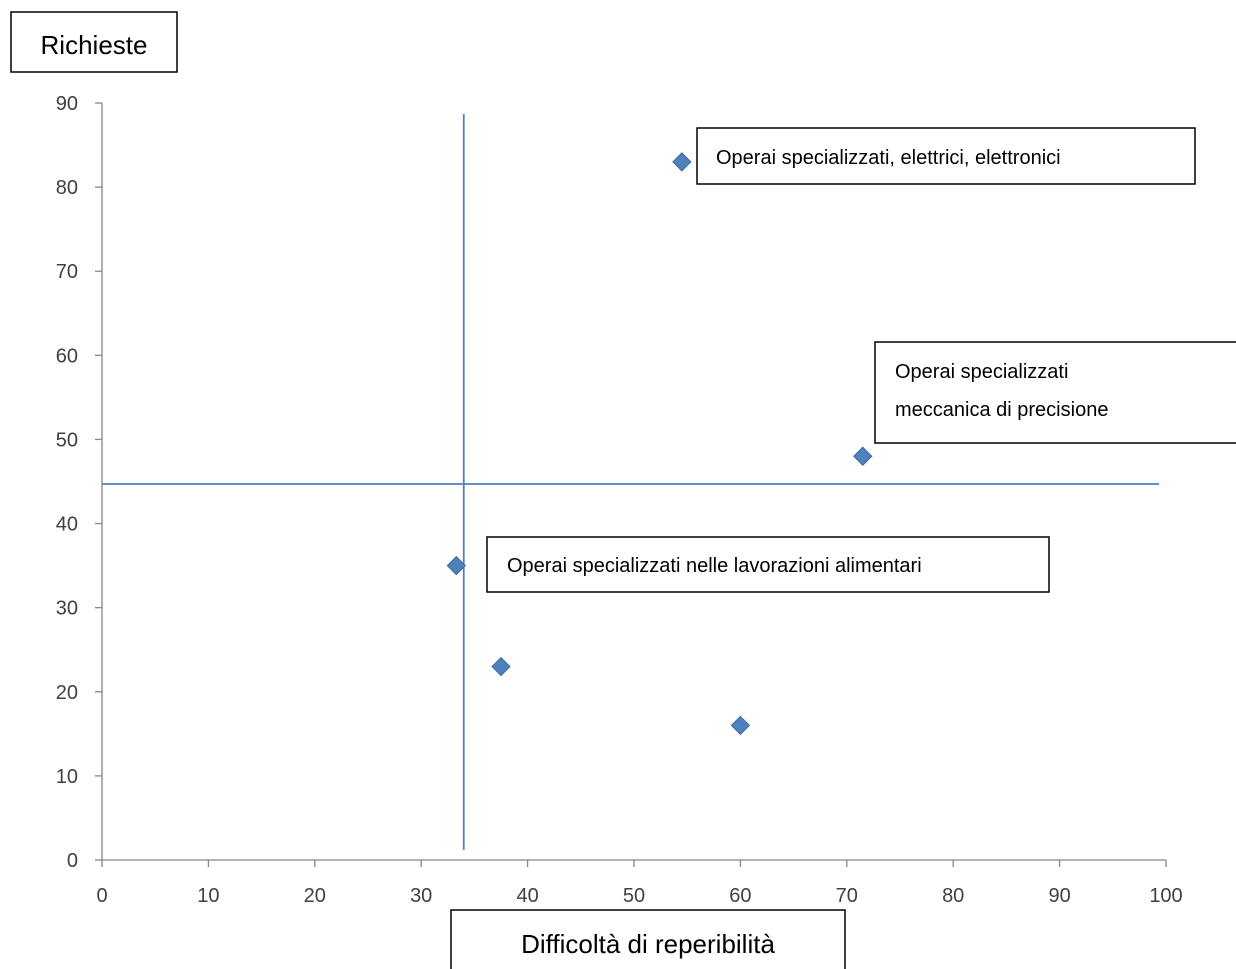  What do you see at coordinates (72, 861) in the screenshot?
I see `y-tick-label: 0` at bounding box center [72, 861].